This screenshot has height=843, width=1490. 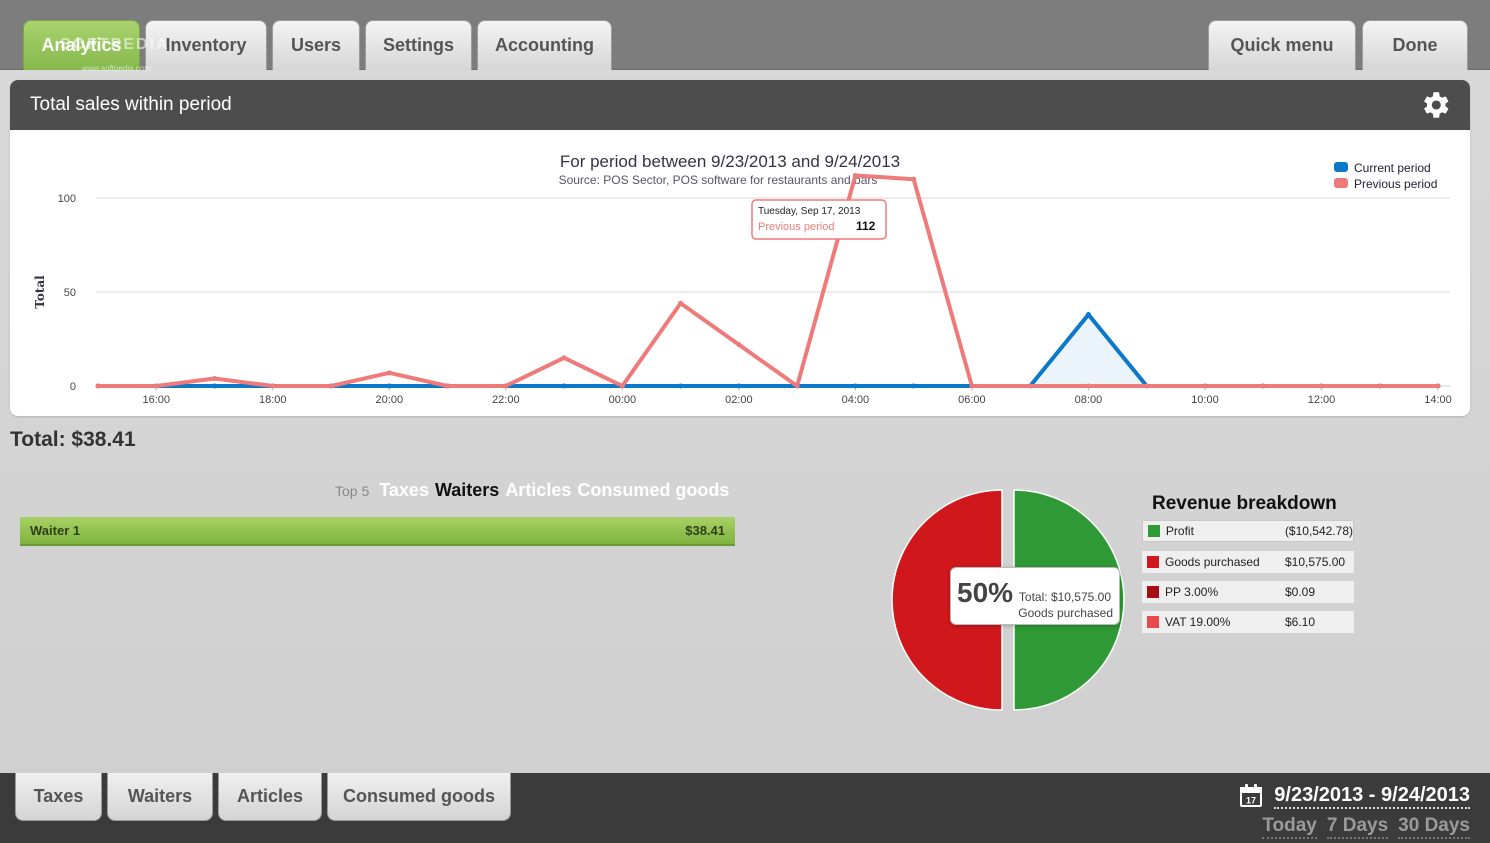 What do you see at coordinates (544, 45) in the screenshot?
I see `tab-accounting: Accounting` at bounding box center [544, 45].